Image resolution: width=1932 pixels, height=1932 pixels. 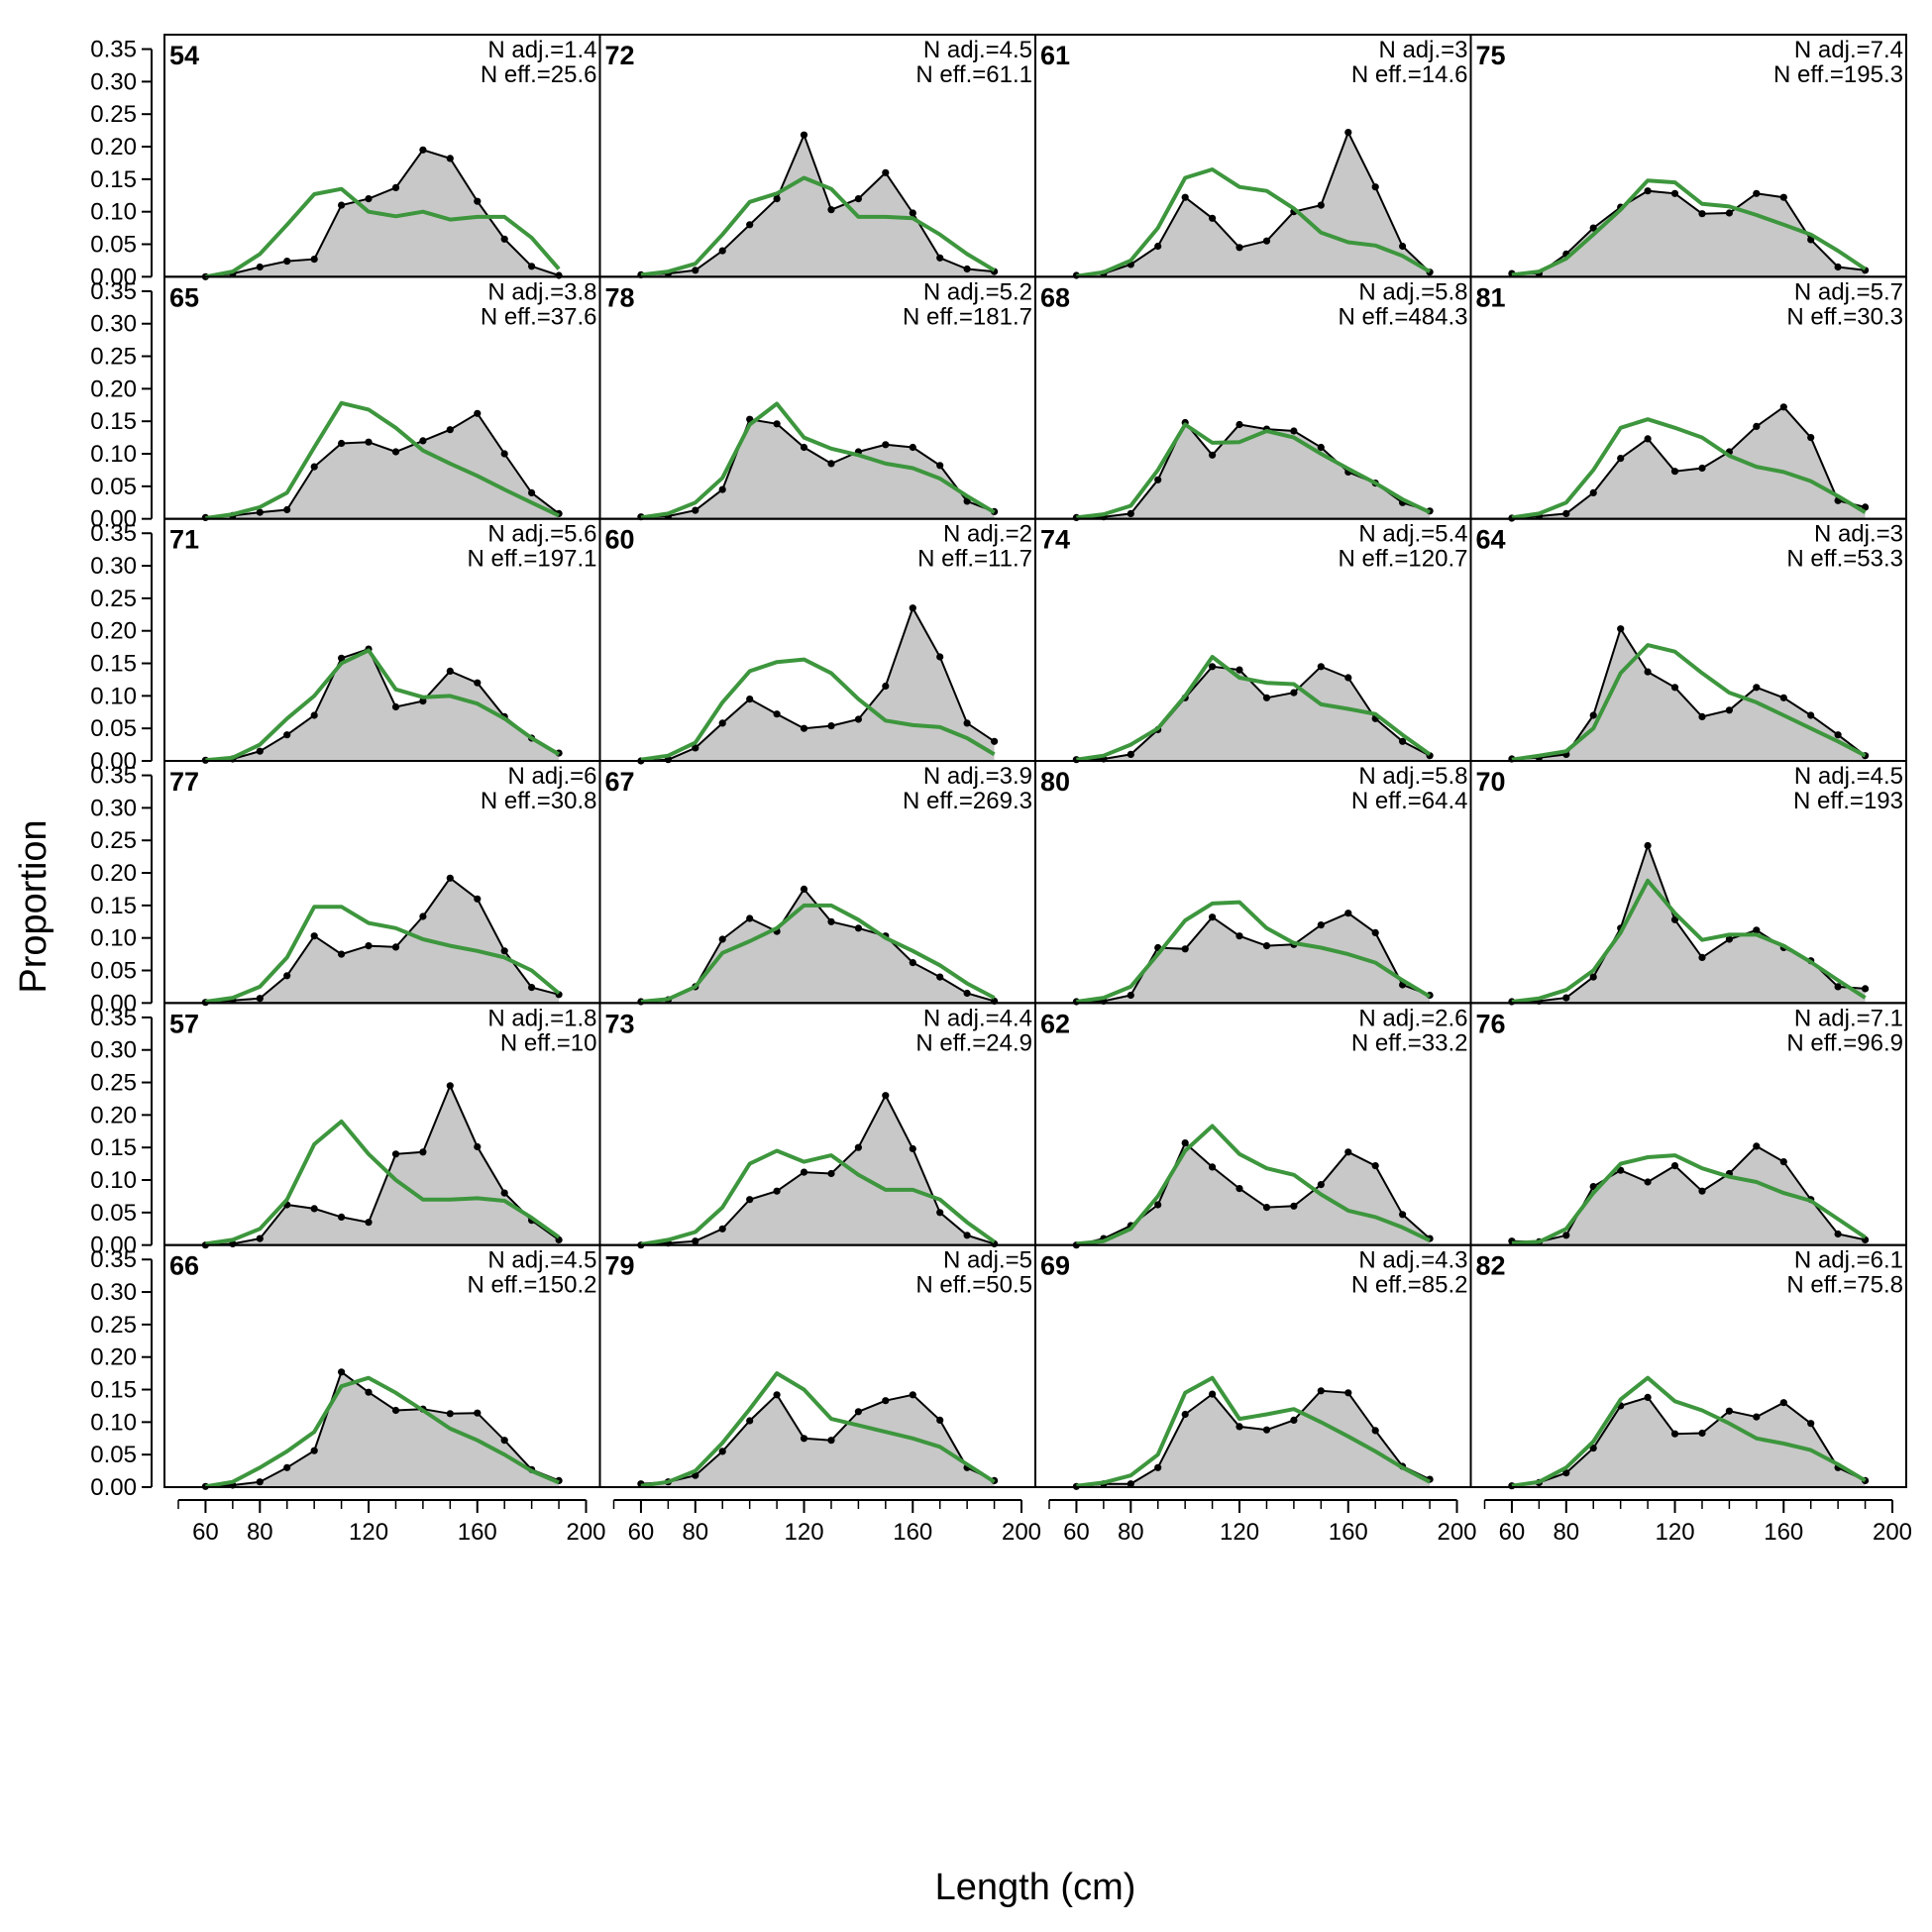 What do you see at coordinates (1409, 74) in the screenshot?
I see `n-eff-label: N eff.=14.6` at bounding box center [1409, 74].